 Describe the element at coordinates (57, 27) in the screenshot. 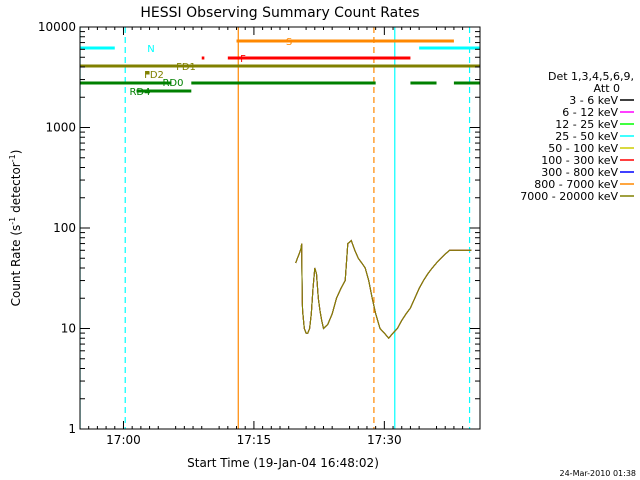

I see `y-tick-label-4: 10000` at that location.